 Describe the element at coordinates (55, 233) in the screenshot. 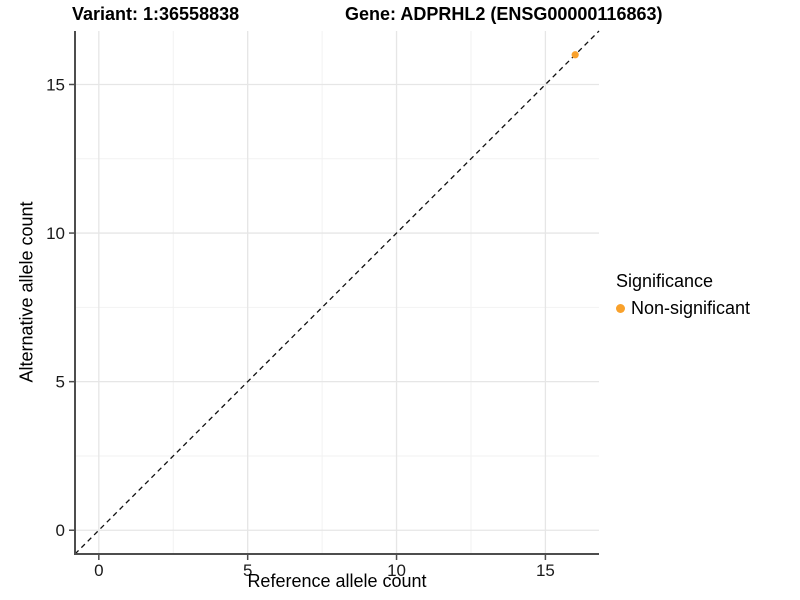

I see `y-tick-label: 10` at that location.